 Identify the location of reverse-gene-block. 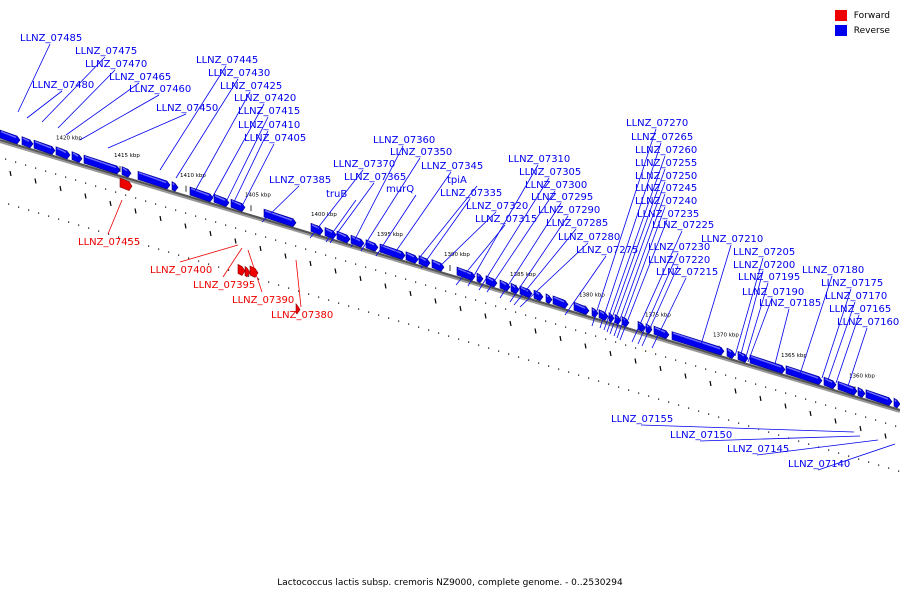
(896, 403).